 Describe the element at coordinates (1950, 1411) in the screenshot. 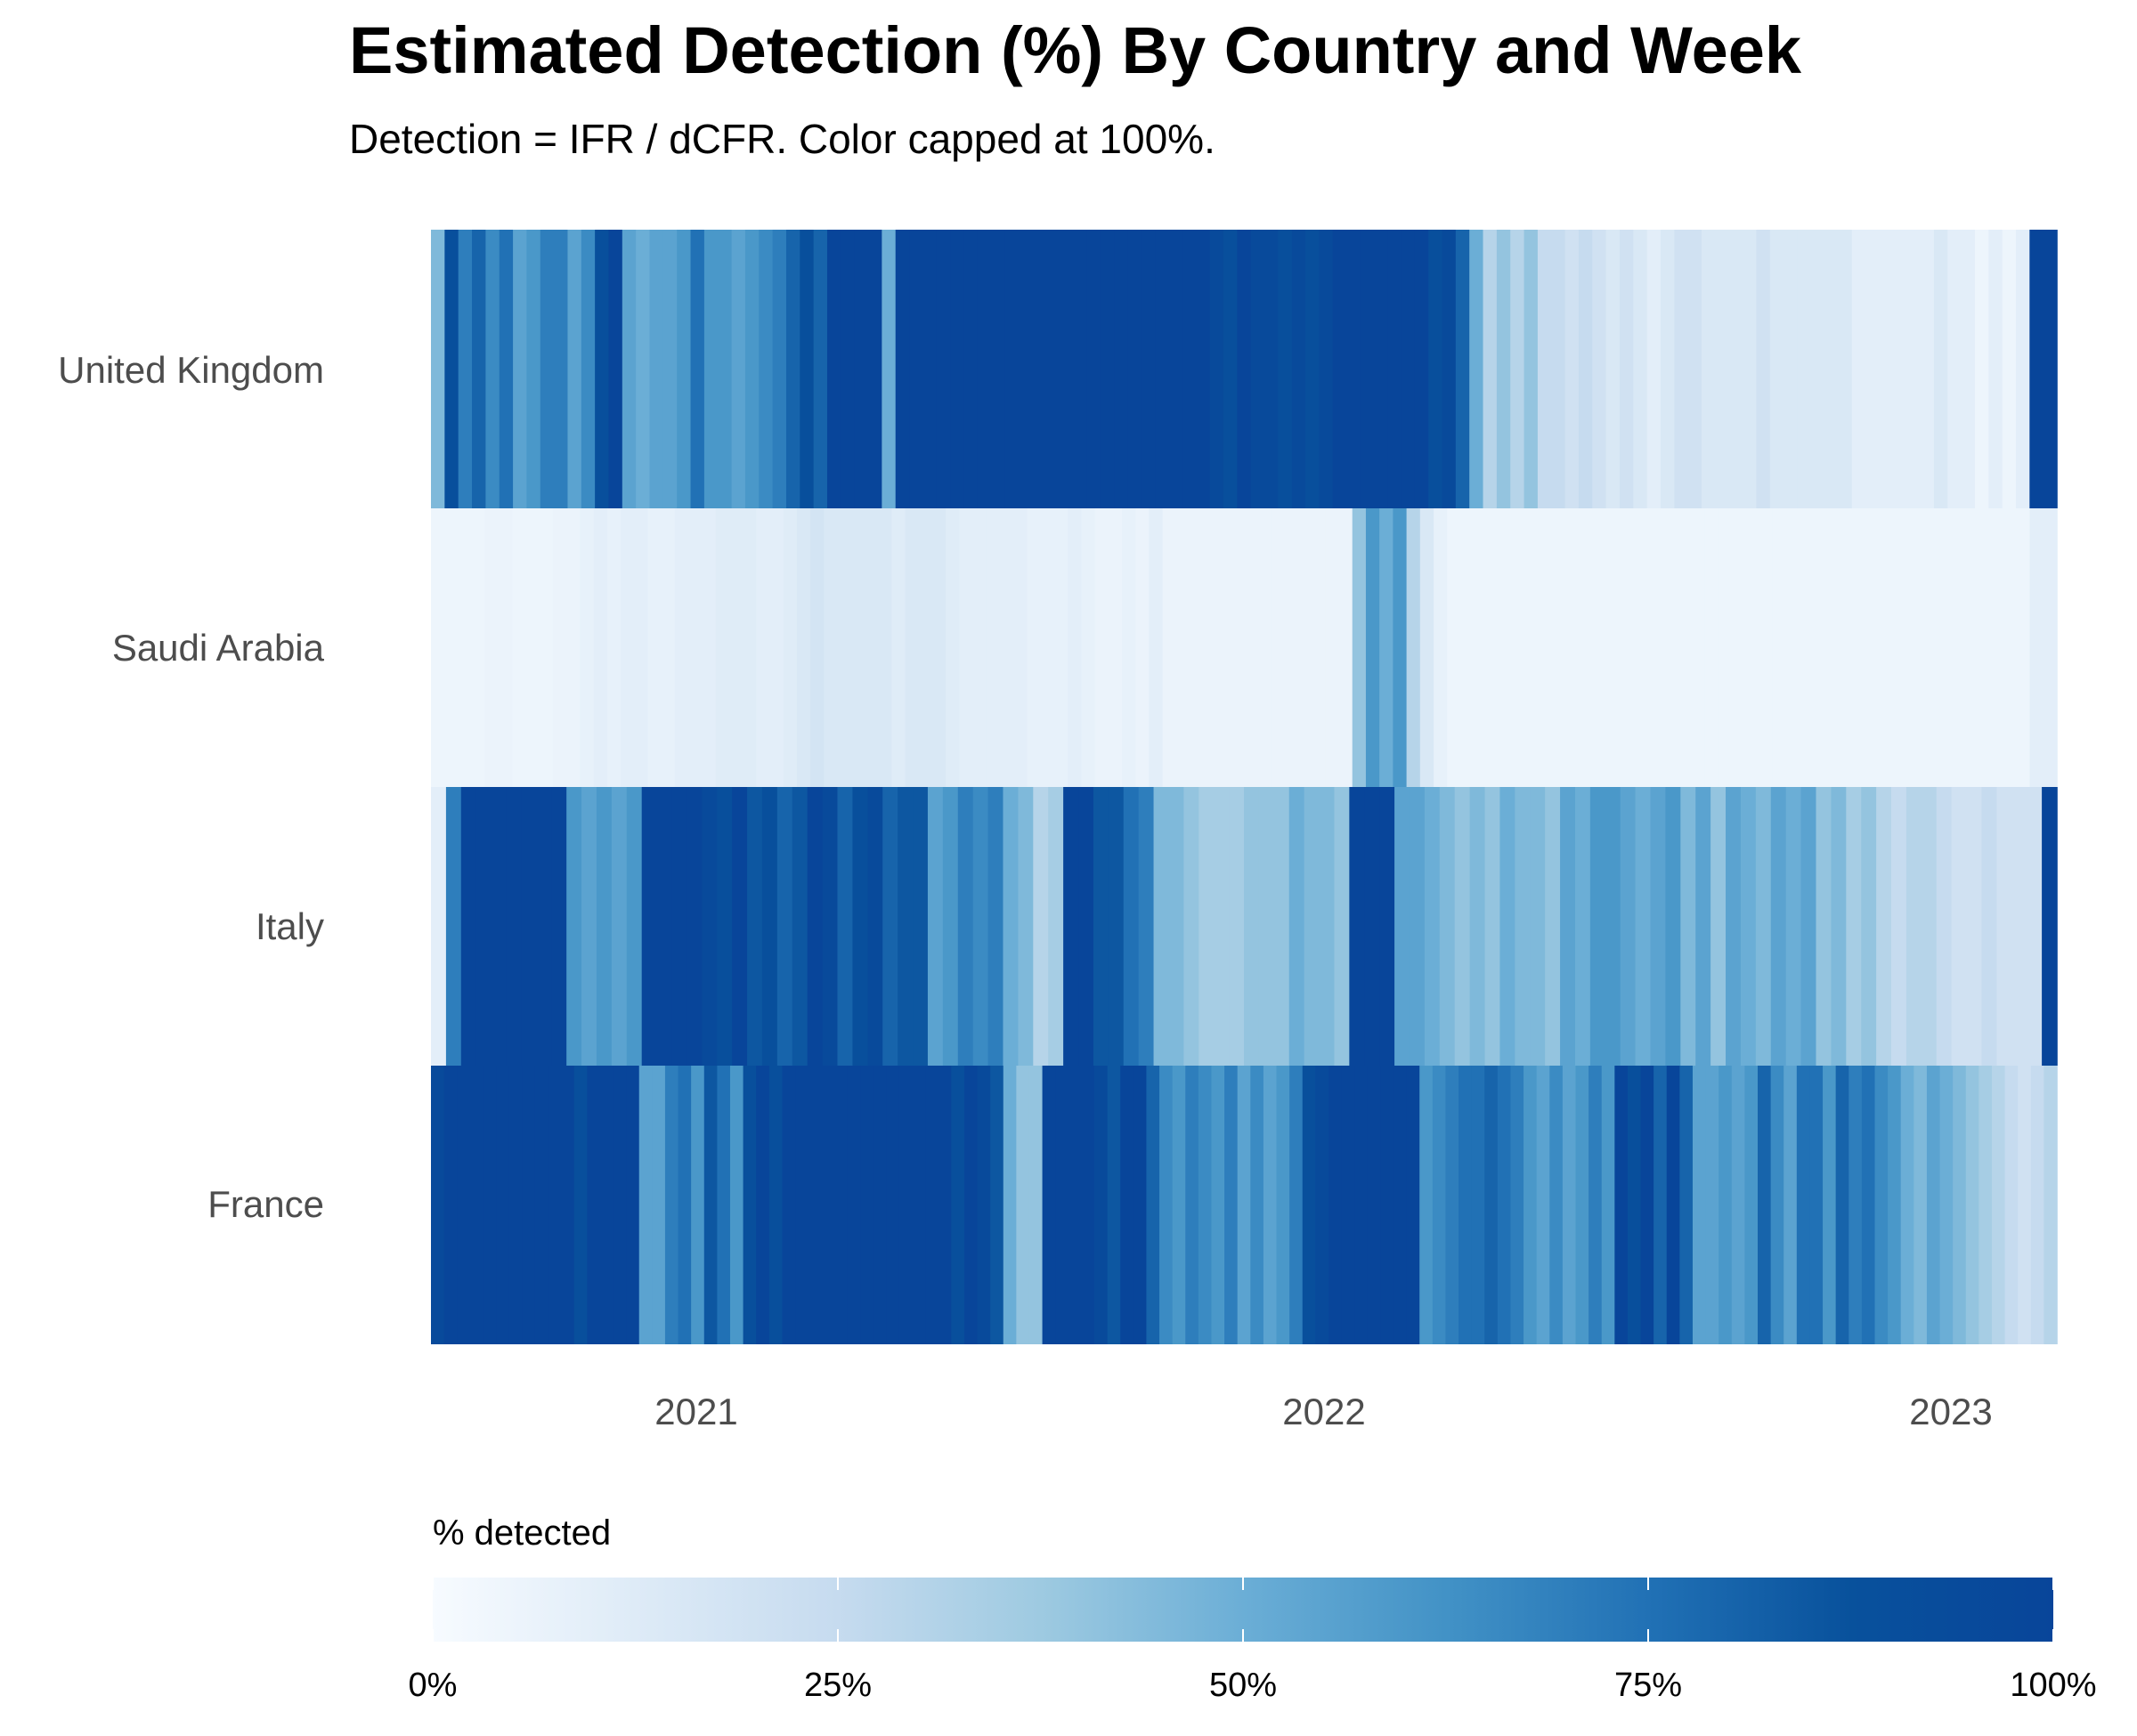

I see `x-tick-2023: 2023` at that location.